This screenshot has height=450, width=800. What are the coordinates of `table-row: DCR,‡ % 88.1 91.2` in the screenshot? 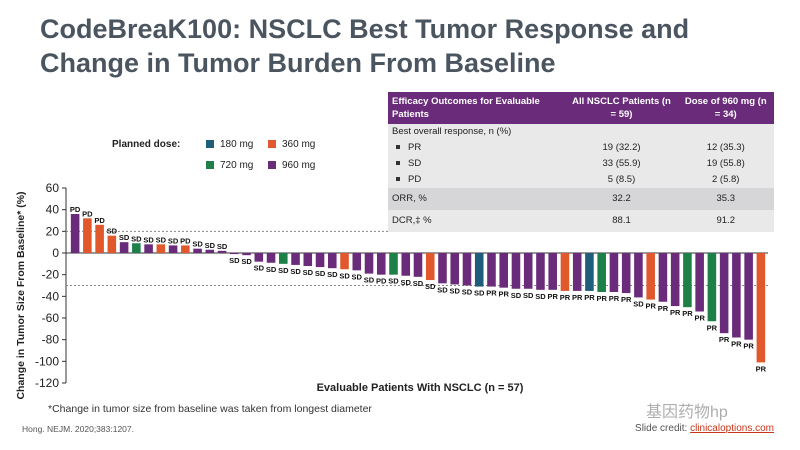 It's located at (581, 221).